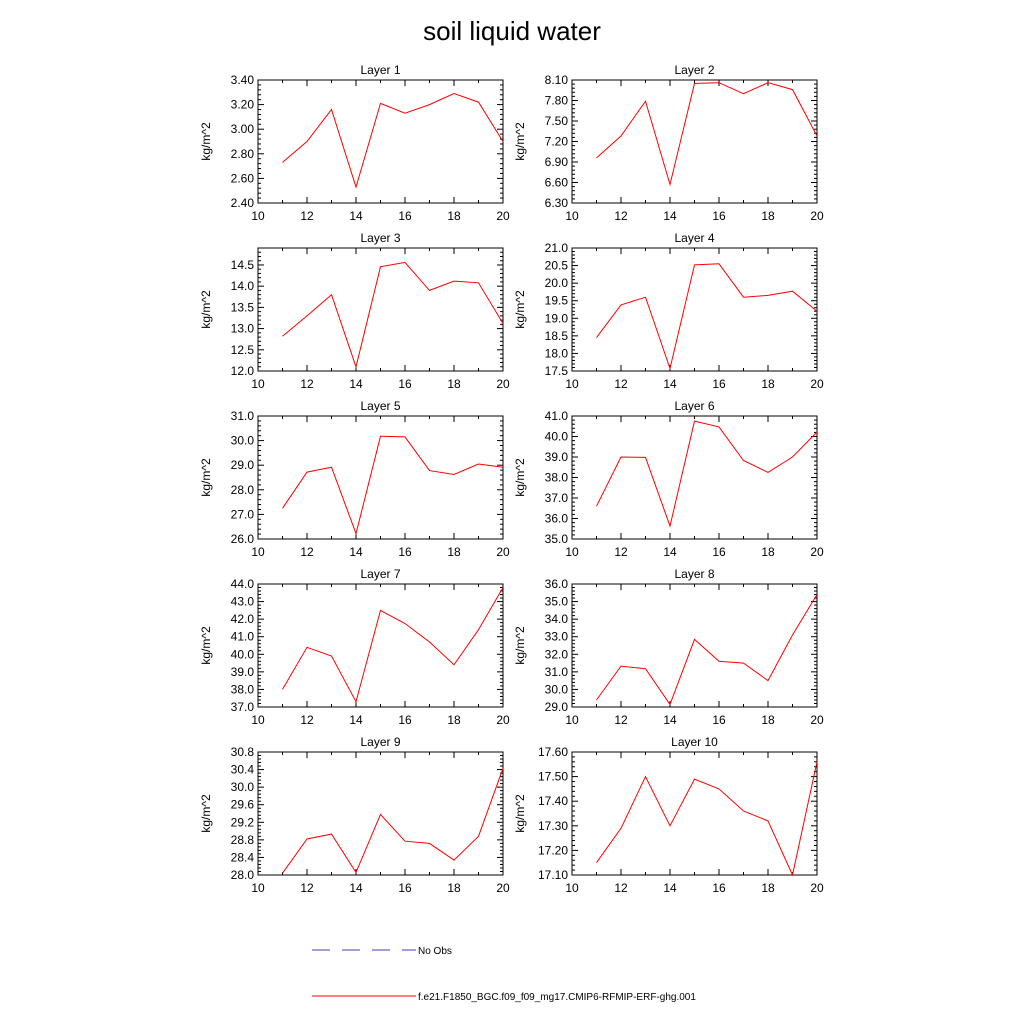 This screenshot has width=1024, height=1024. I want to click on y-tick-label: 41.0, so click(557, 416).